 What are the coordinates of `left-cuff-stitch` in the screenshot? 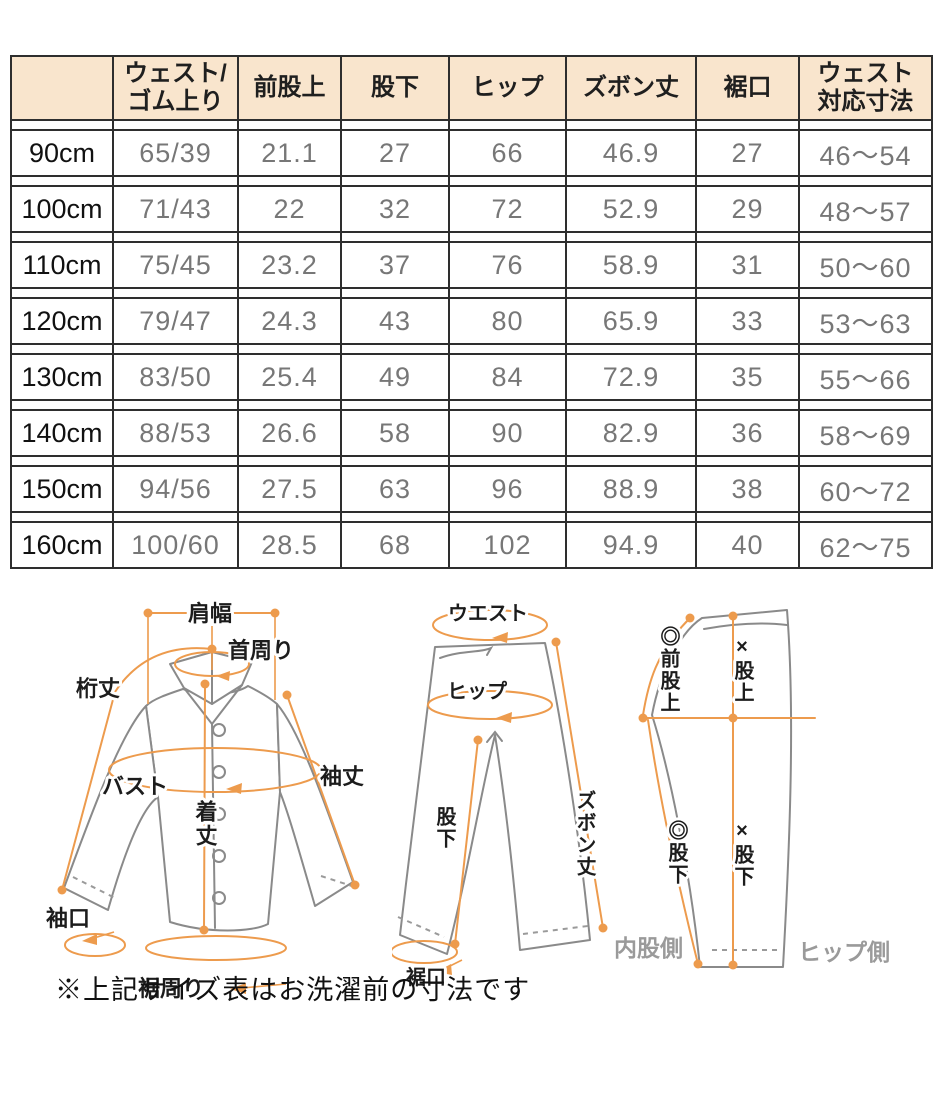 It's located at (94, 887).